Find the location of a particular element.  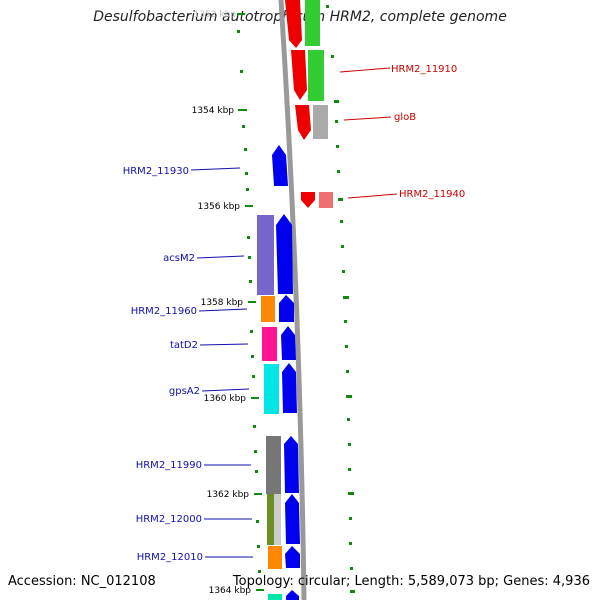

scale-label: 1362 kbp is located at coordinates (228, 495).